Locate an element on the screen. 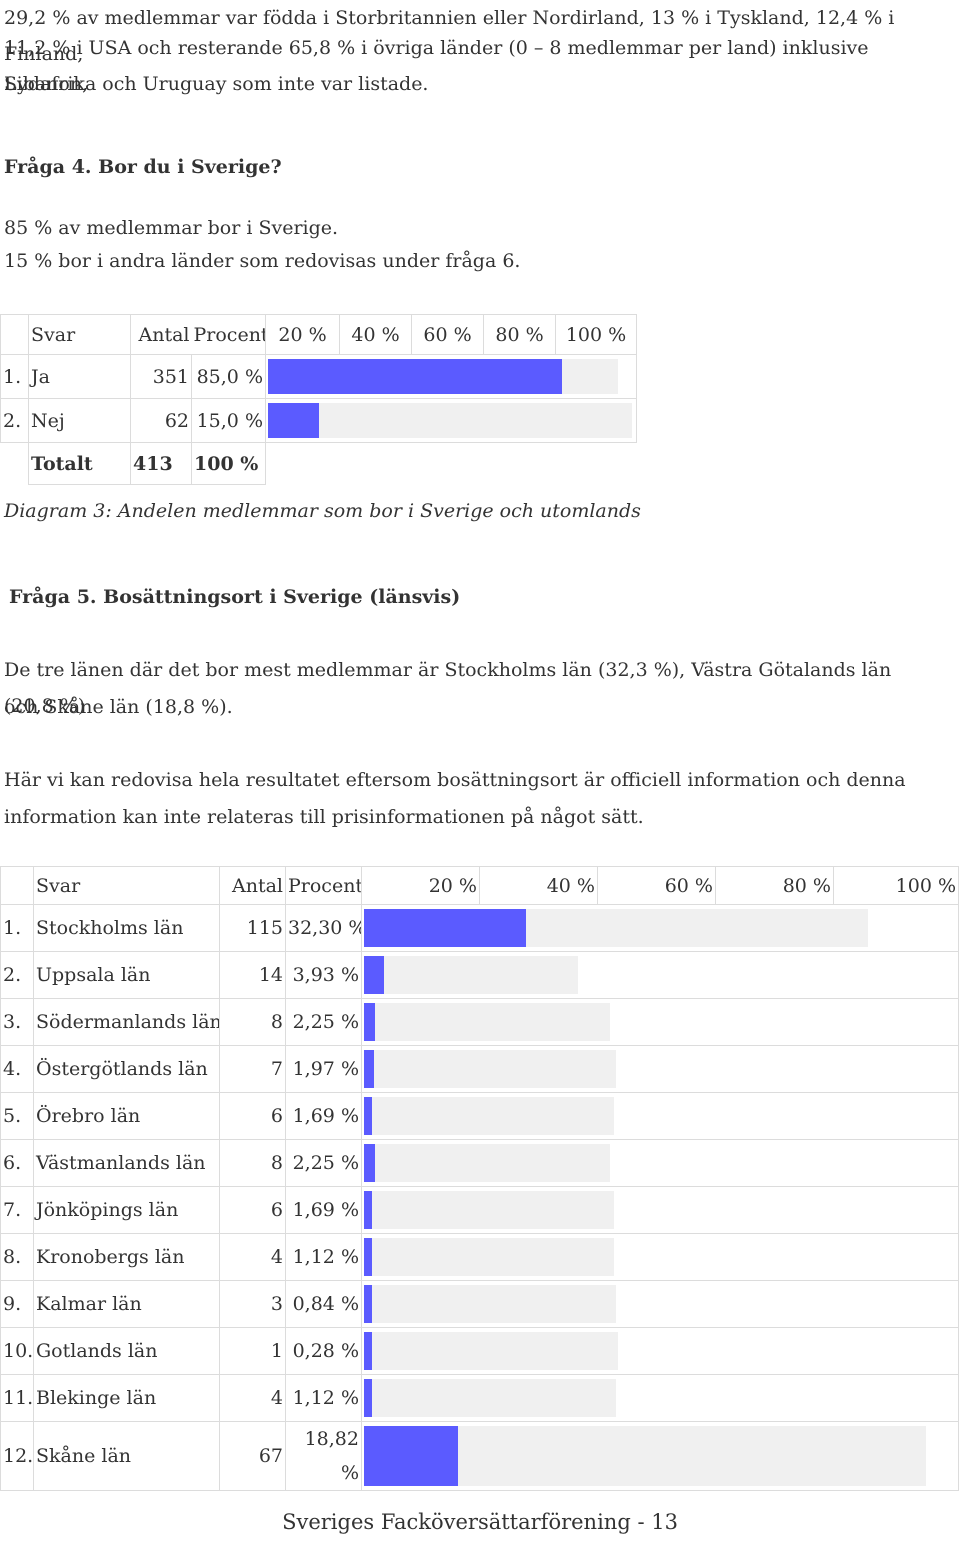 The width and height of the screenshot is (960, 1542). table-row: 2. Uppsala län 14 3,93 % is located at coordinates (479, 975).